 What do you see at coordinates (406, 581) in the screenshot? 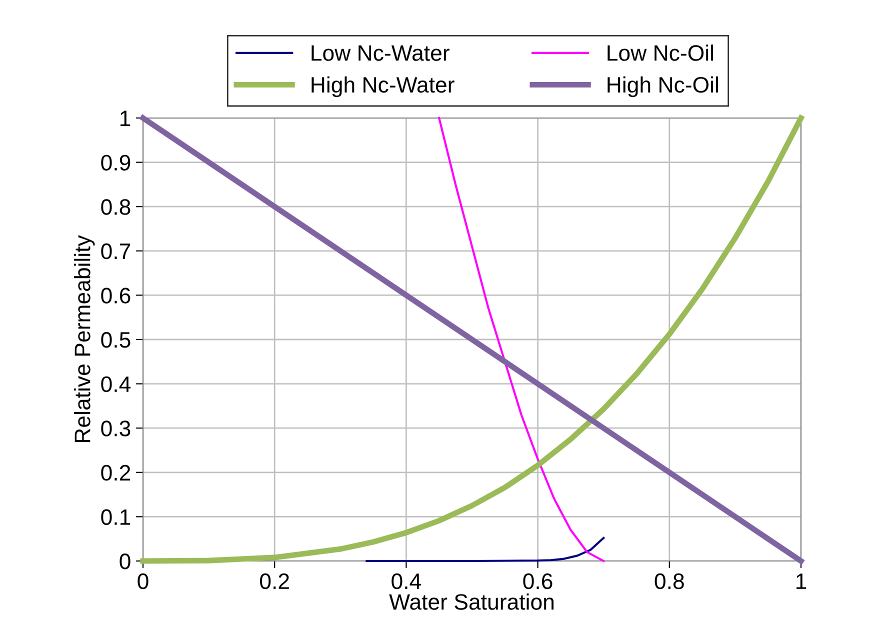
I see `x-tick-label: 0.4` at bounding box center [406, 581].